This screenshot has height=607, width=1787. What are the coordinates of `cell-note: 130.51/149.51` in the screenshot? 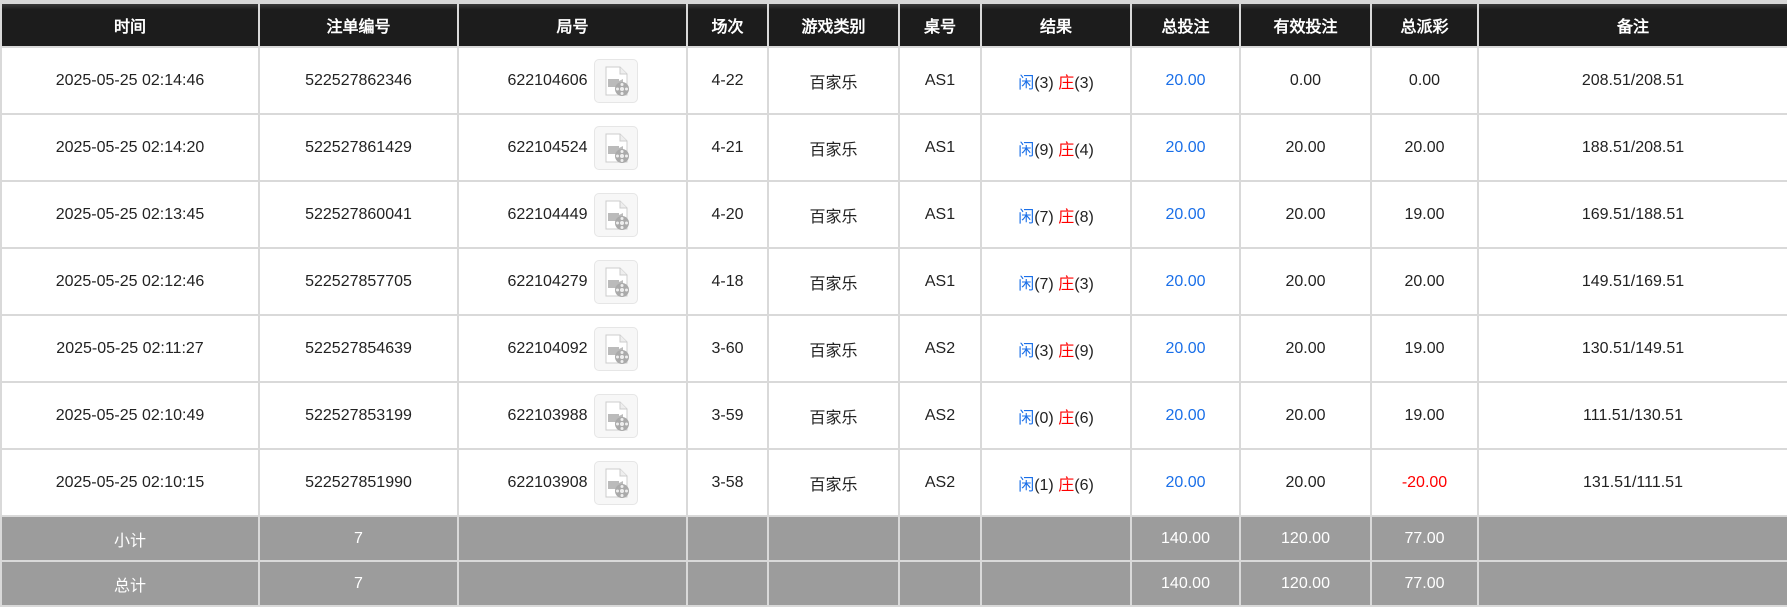 It's located at (1632, 348).